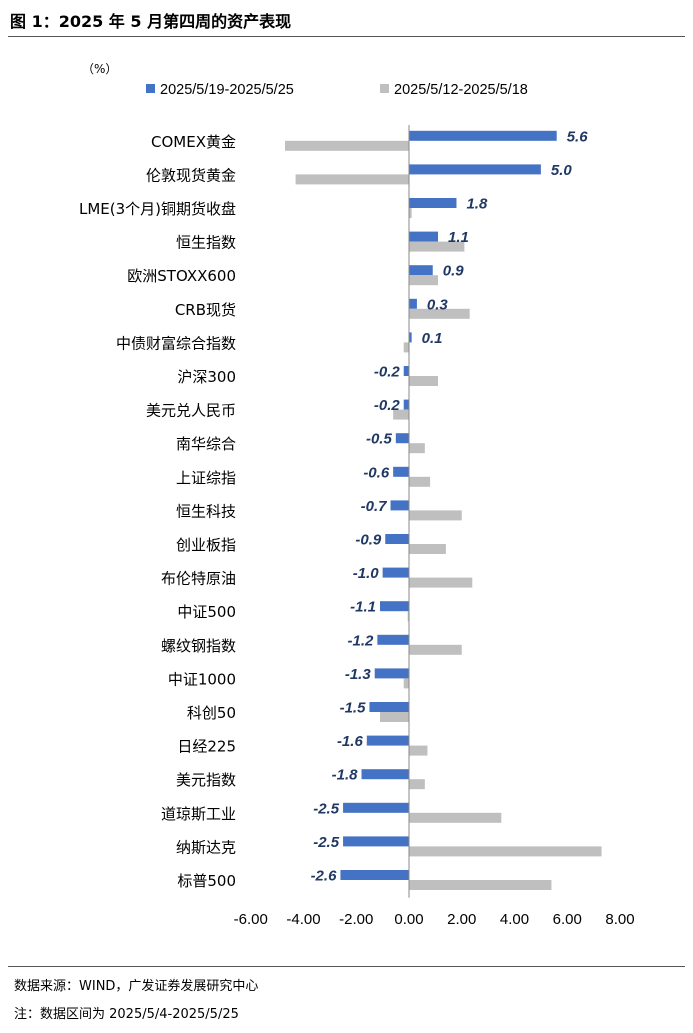  Describe the element at coordinates (458, 237) in the screenshot. I see `data-label: 1.1` at that location.